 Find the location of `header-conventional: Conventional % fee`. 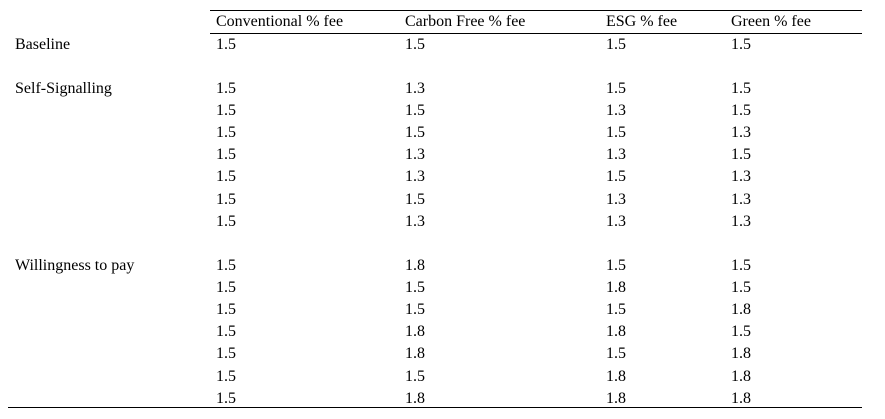

header-conventional: Conventional % fee is located at coordinates (280, 21).